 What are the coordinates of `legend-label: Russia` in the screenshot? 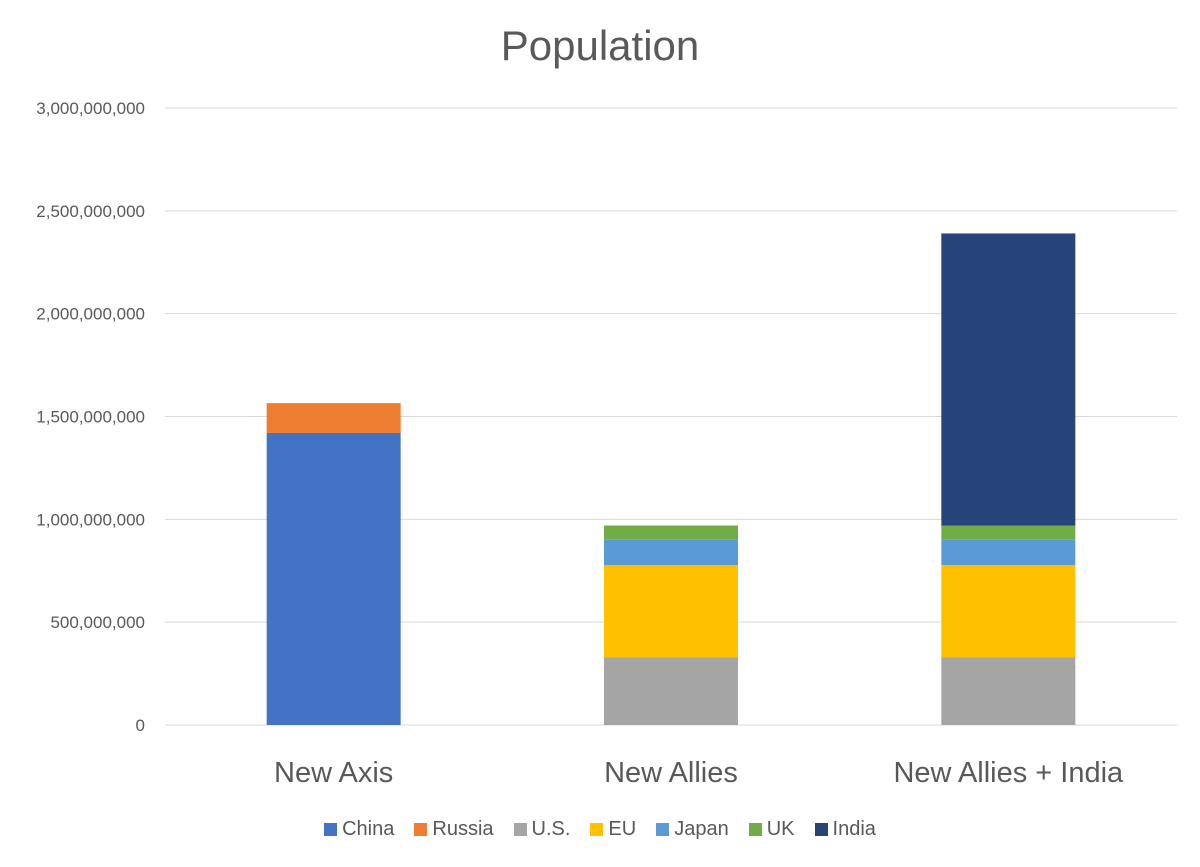 It's located at (463, 829).